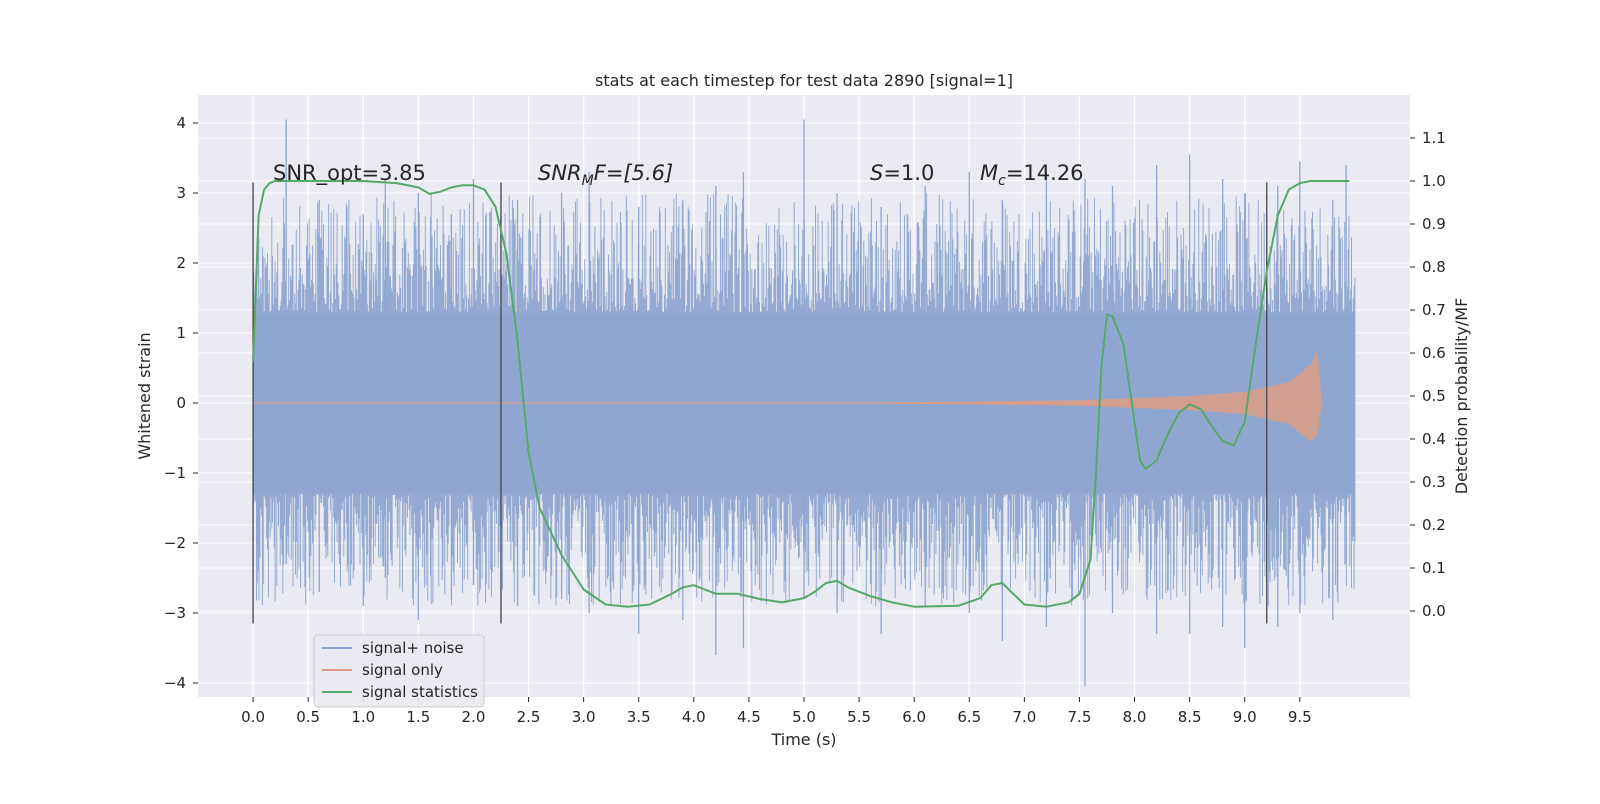 This screenshot has height=804, width=1600. What do you see at coordinates (413, 648) in the screenshot?
I see `legend-label-signal-noise: signal+ noise` at bounding box center [413, 648].